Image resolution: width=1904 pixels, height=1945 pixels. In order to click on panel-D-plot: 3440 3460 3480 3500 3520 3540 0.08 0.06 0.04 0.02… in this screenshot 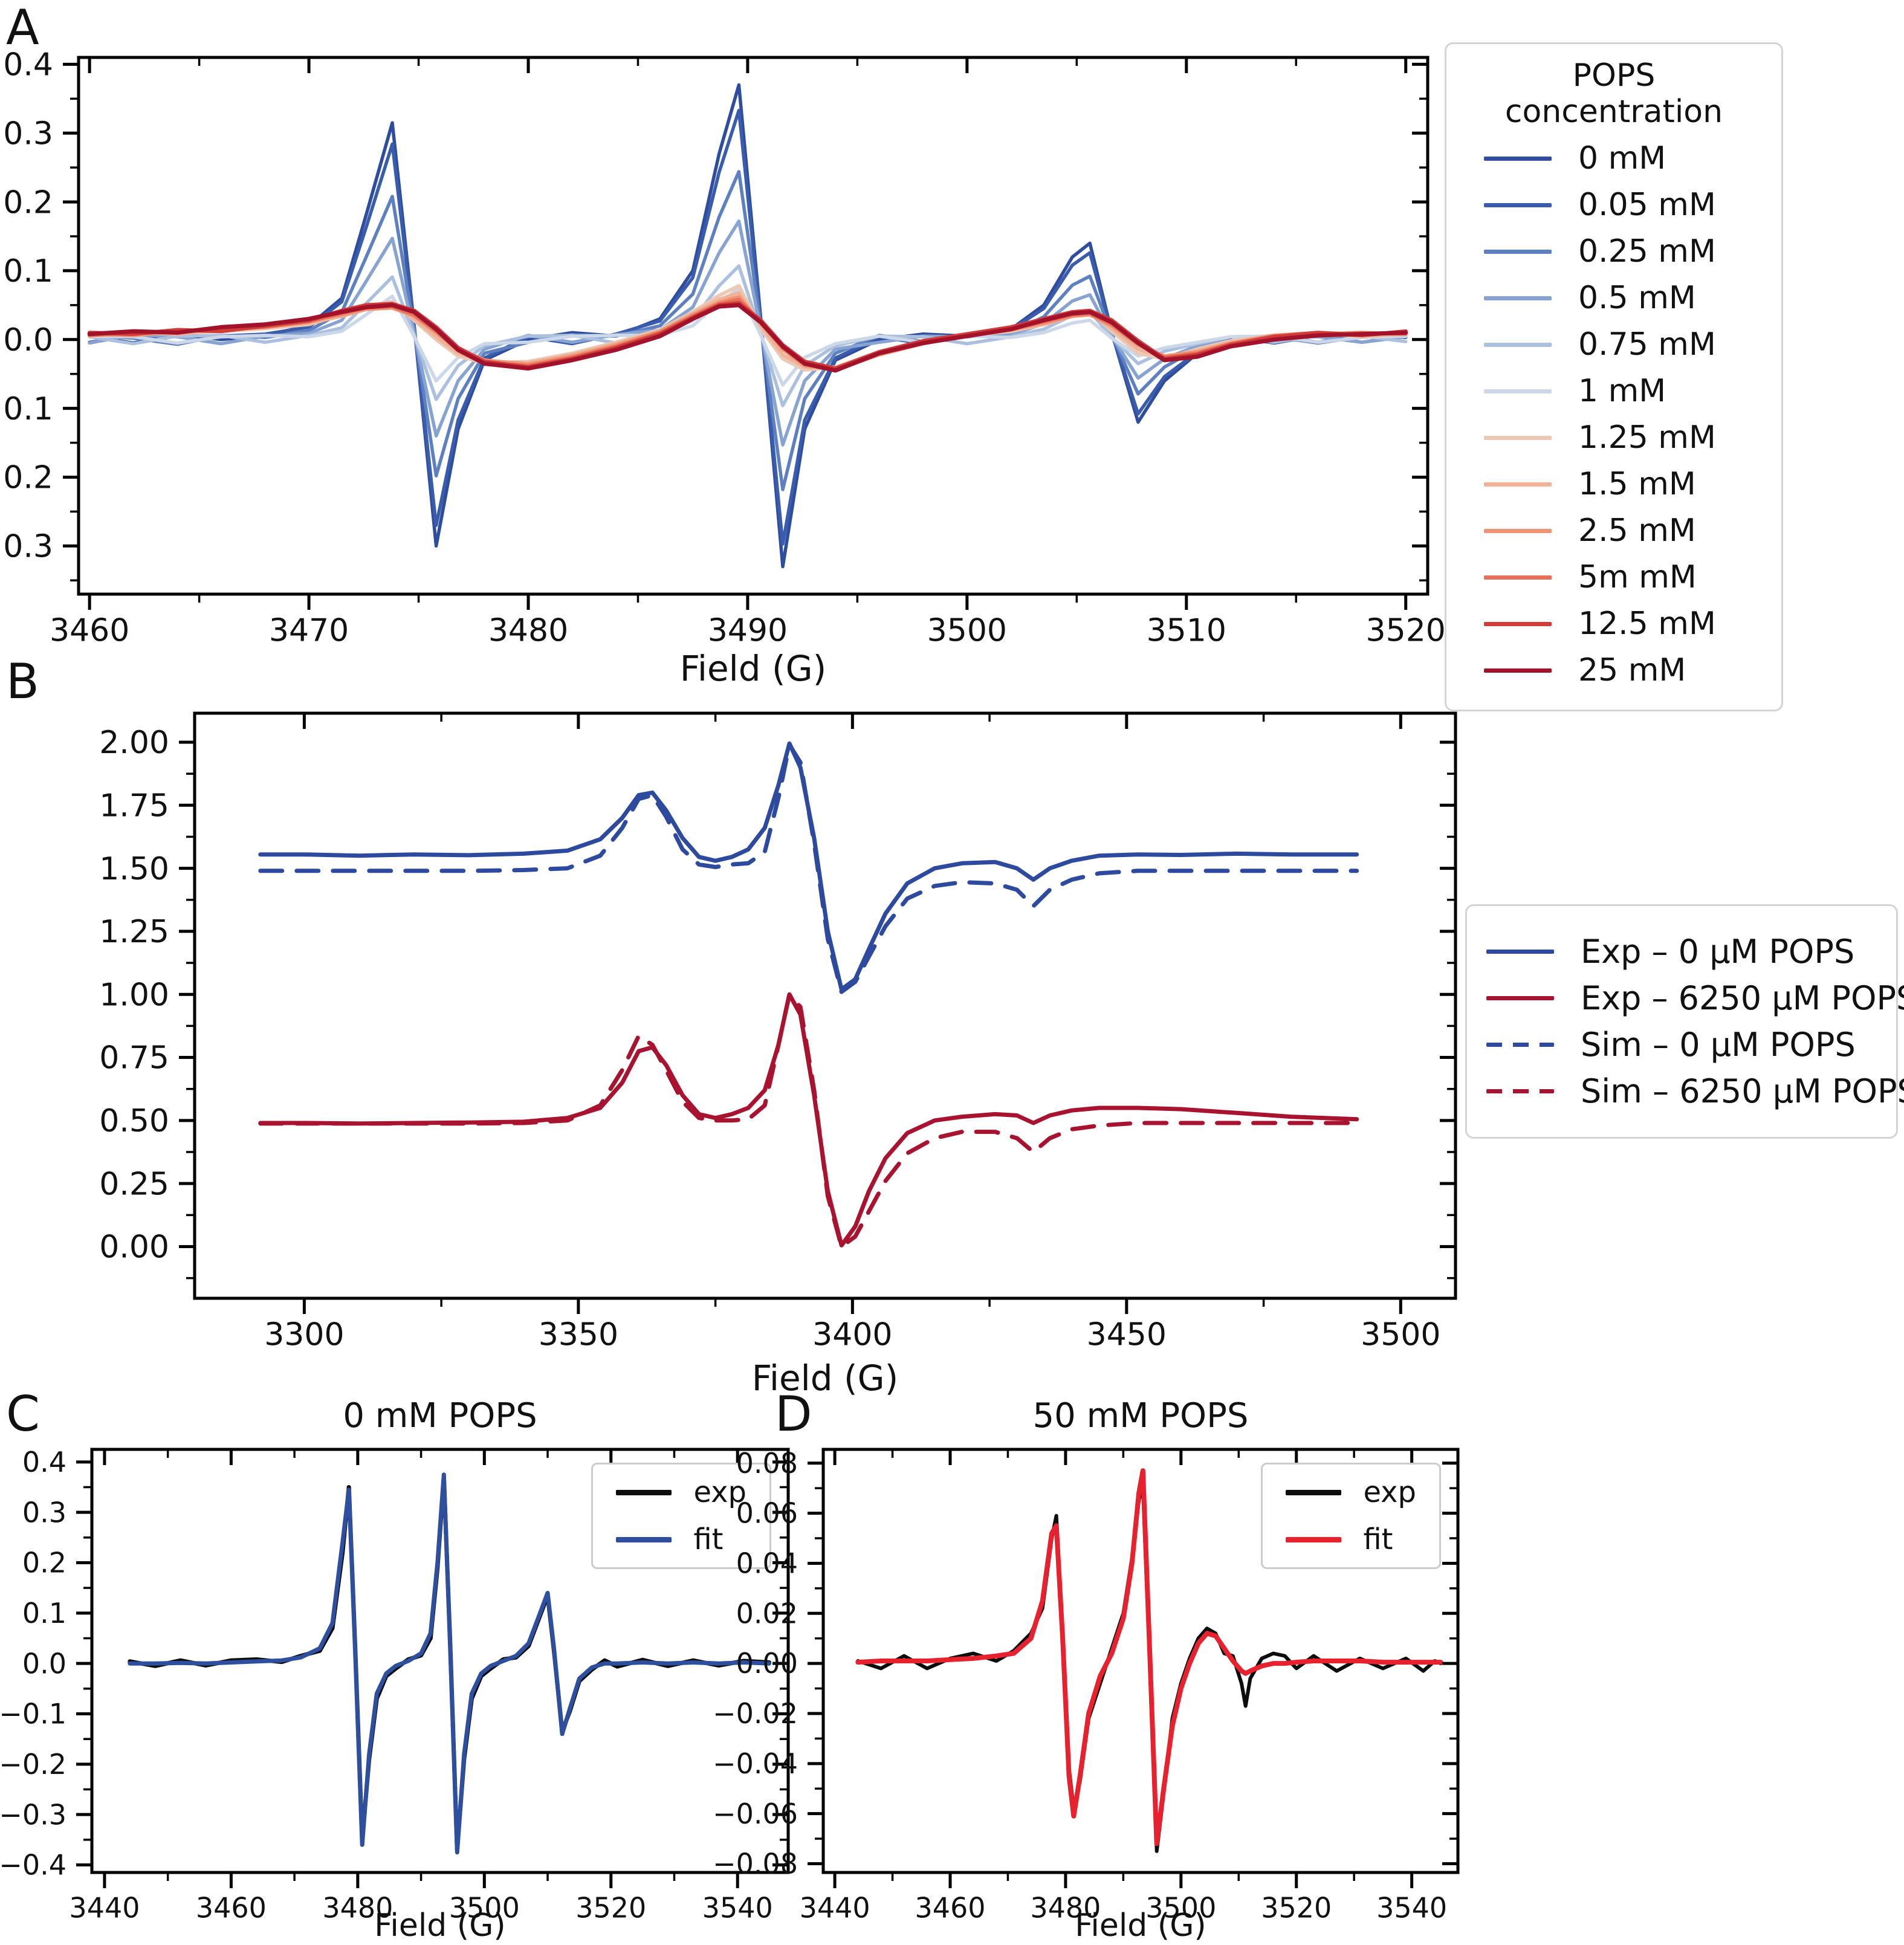, I will do `click(1086, 1685)`.